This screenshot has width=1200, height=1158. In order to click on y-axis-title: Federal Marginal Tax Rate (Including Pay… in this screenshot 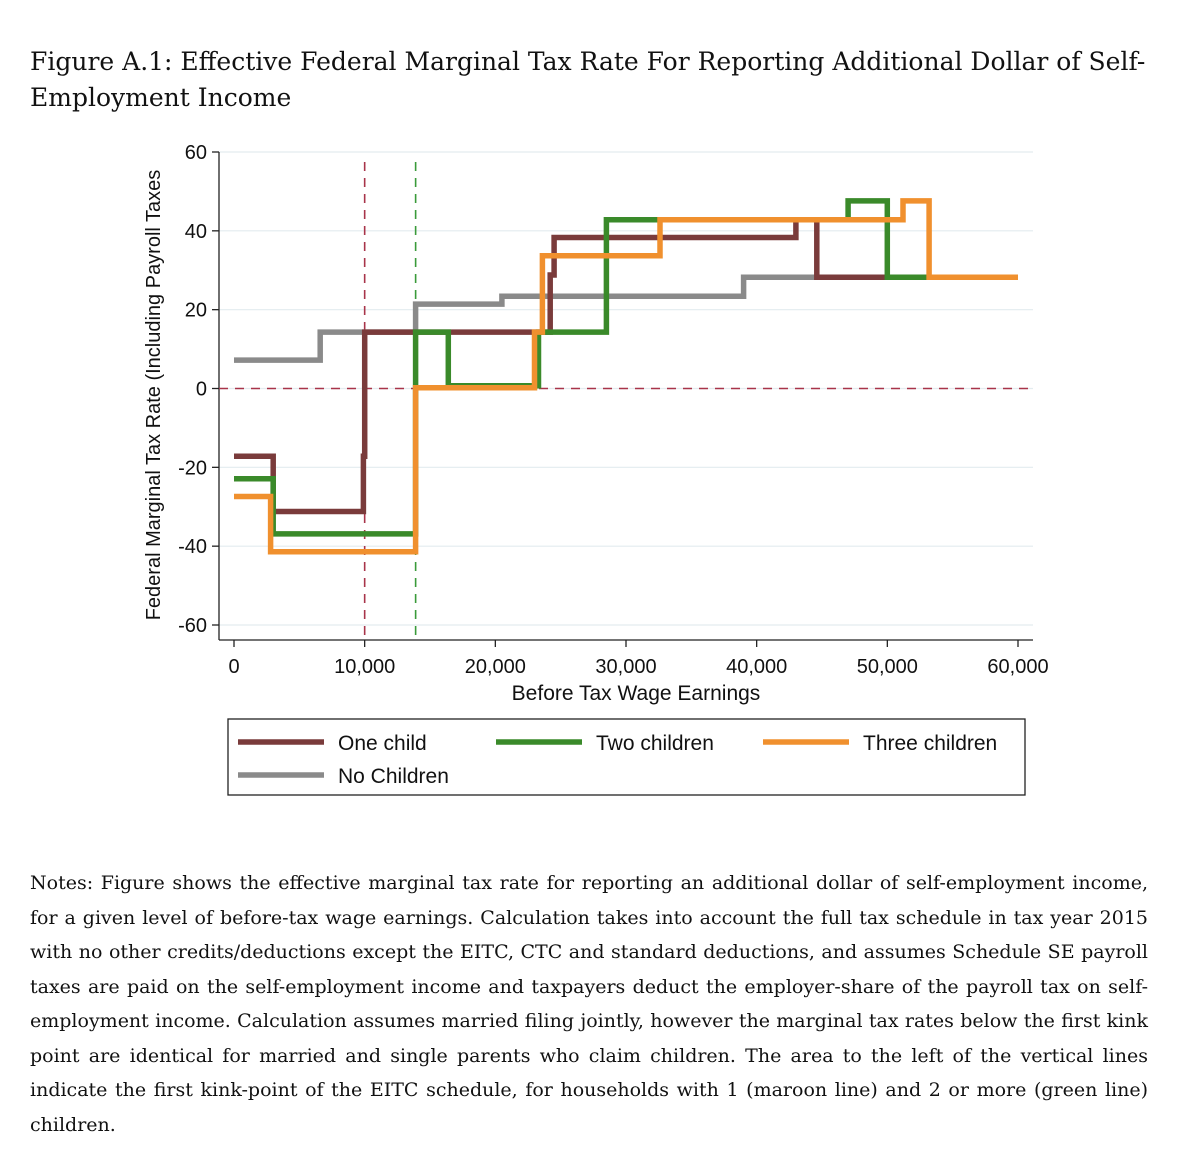, I will do `click(154, 395)`.